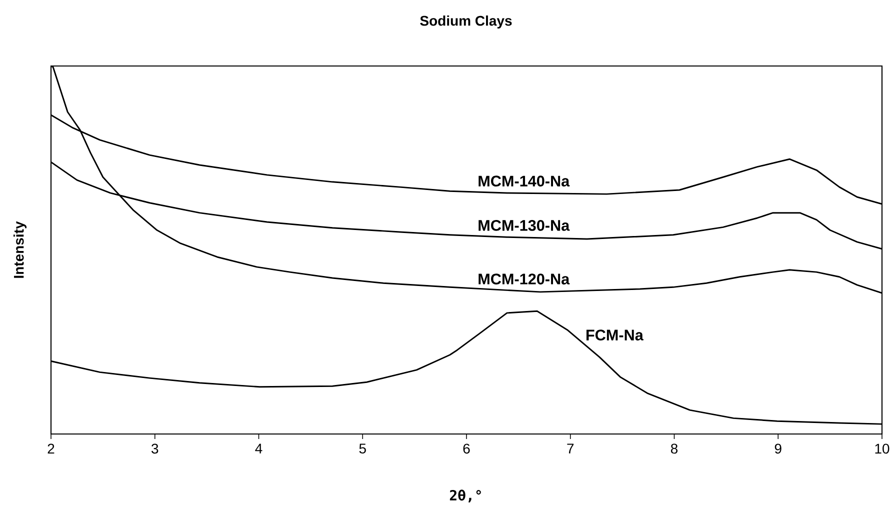 The height and width of the screenshot is (508, 893). Describe the element at coordinates (778, 449) in the screenshot. I see `x-tick-label: 9` at that location.